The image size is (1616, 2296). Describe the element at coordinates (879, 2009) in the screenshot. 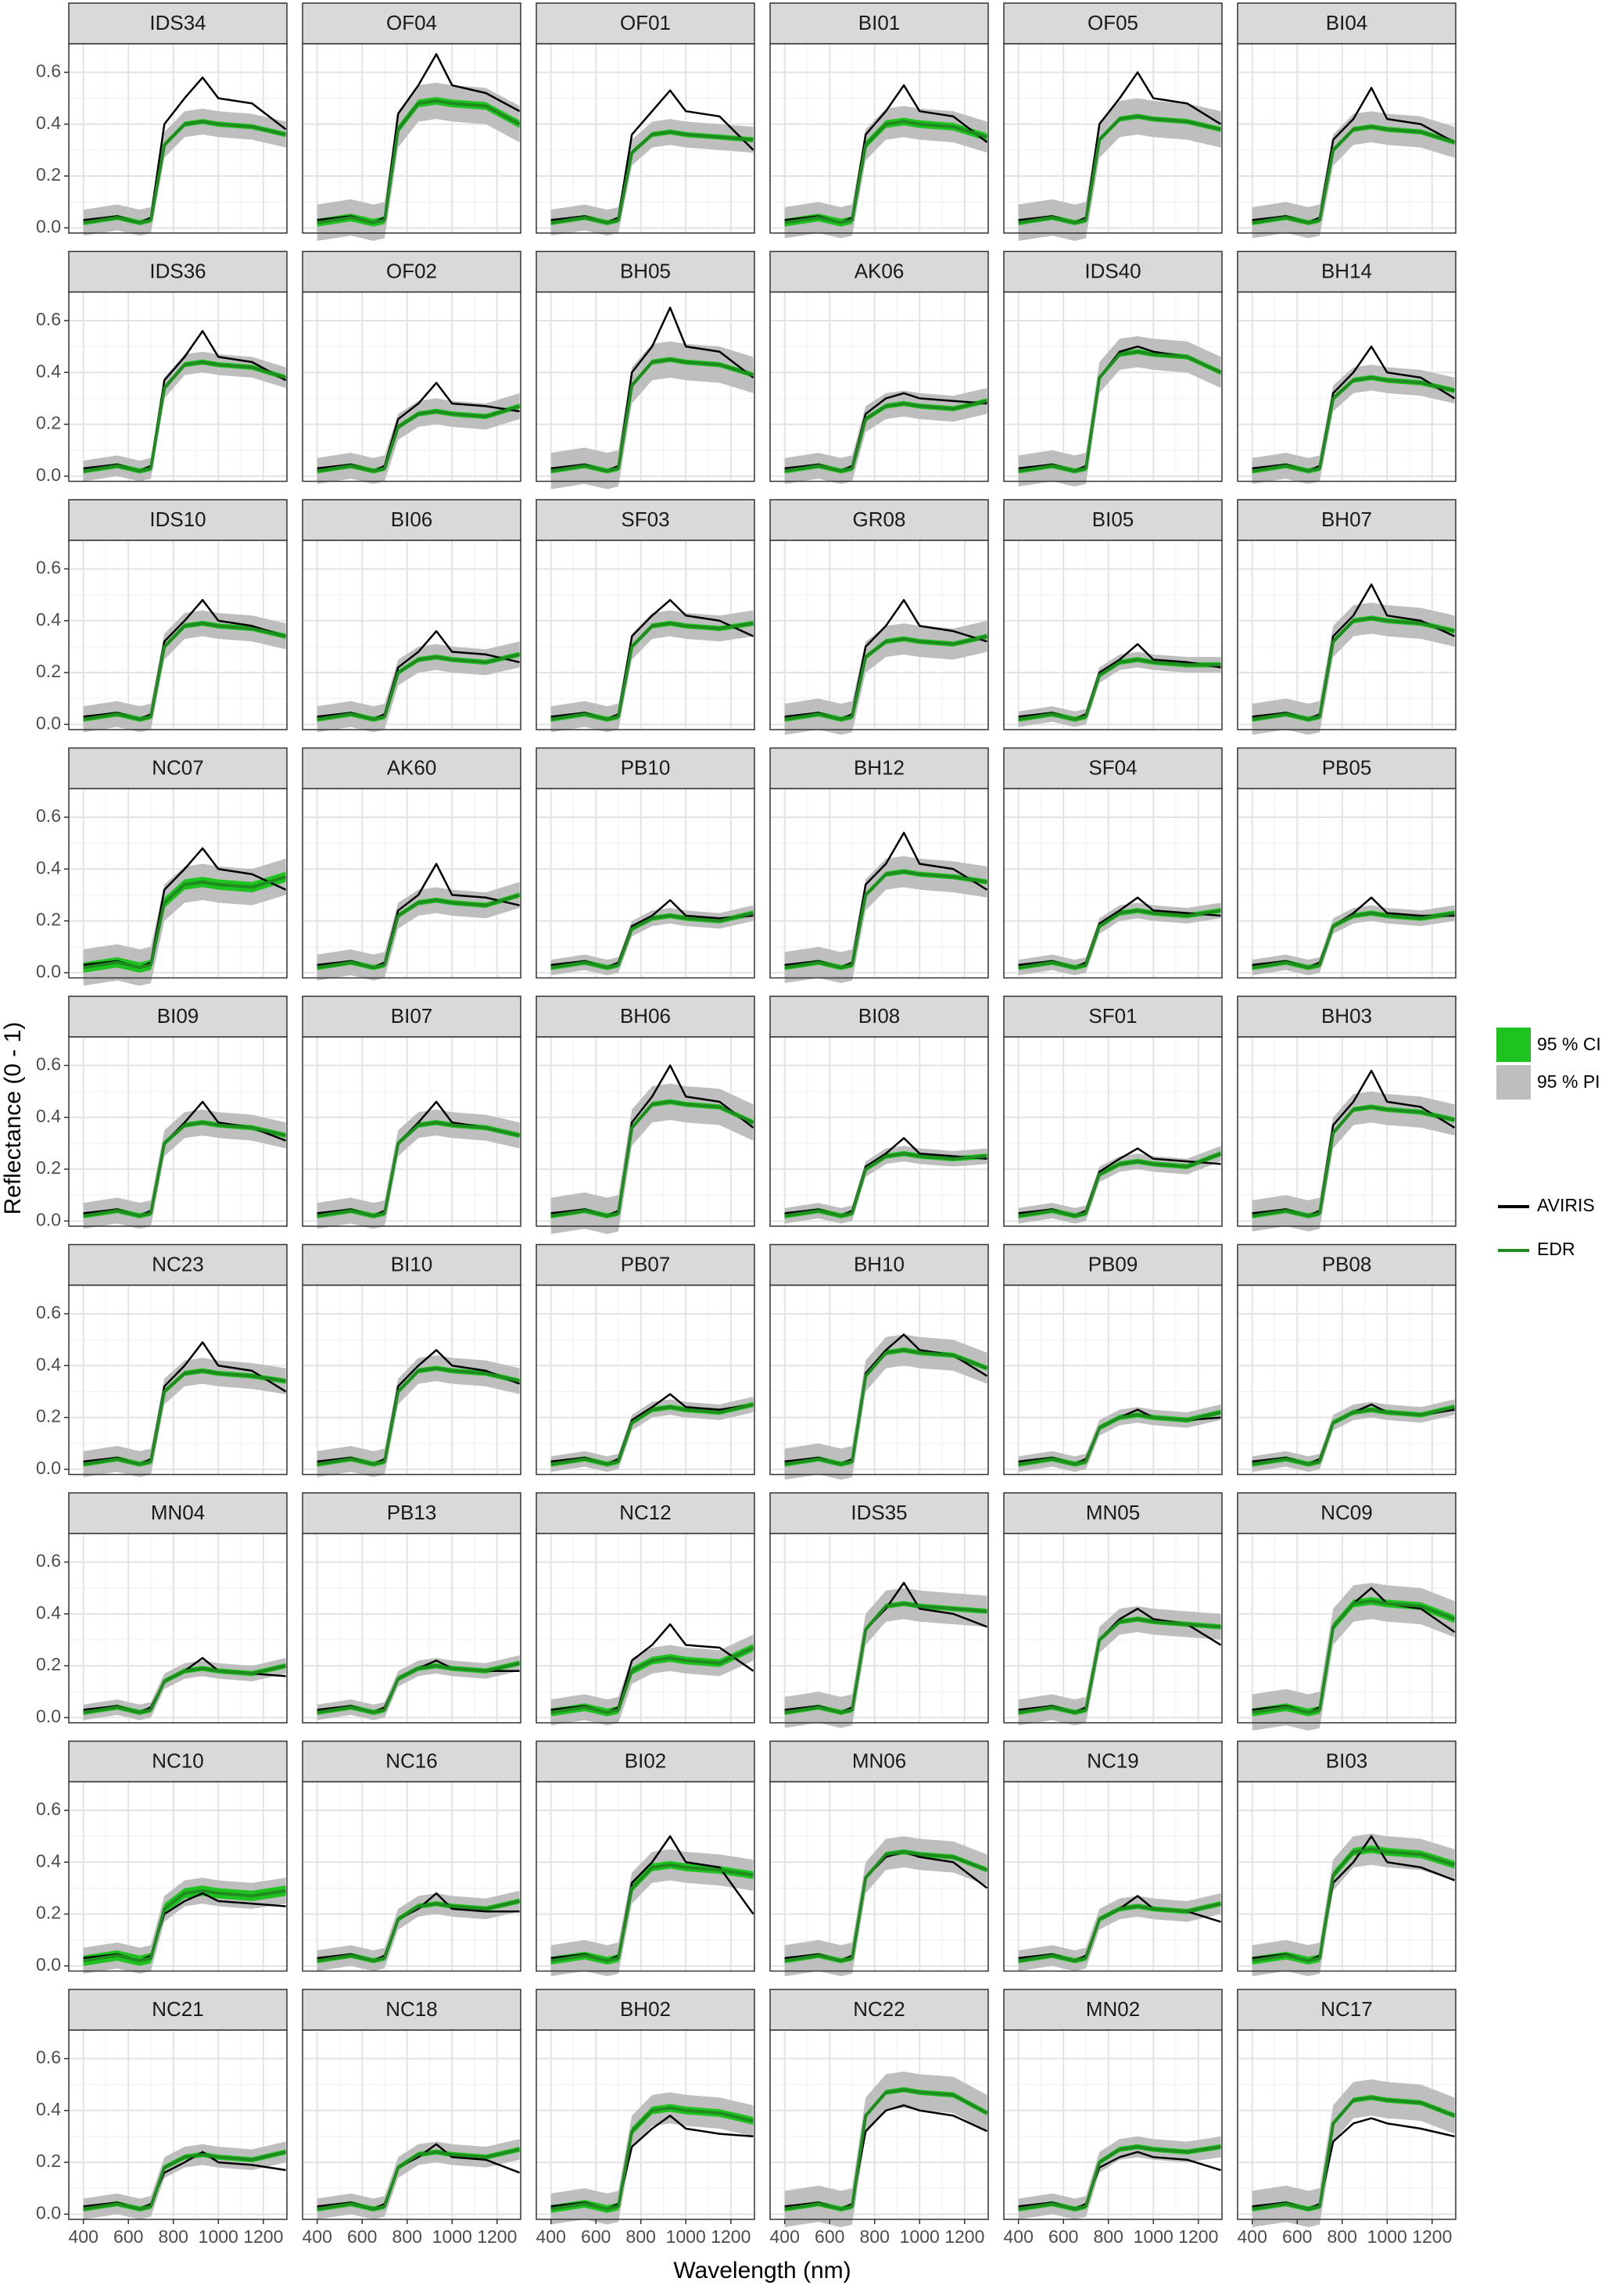

I see `panel-title: NC22` at that location.